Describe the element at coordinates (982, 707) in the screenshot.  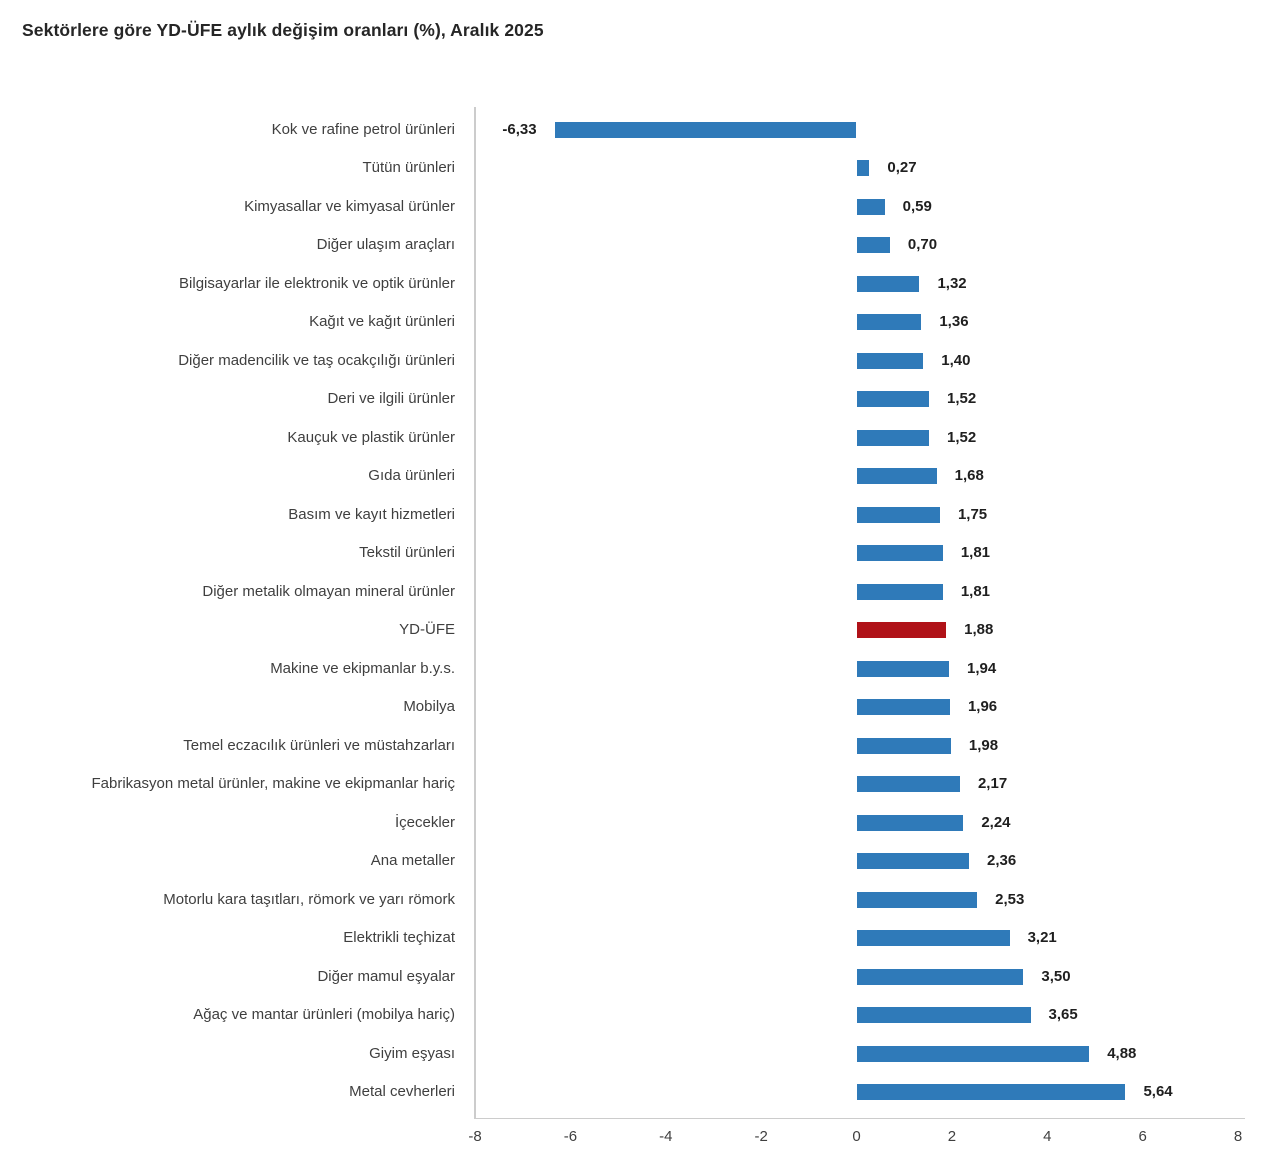
I see `value-label: 1,96` at that location.